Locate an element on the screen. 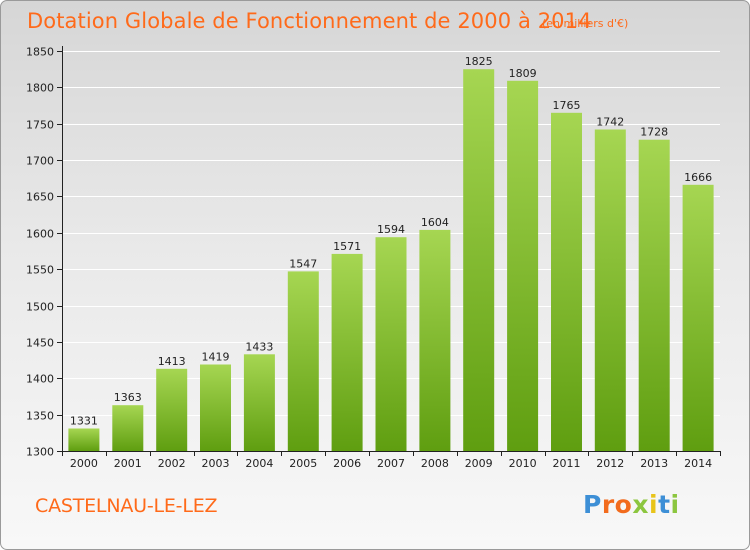 This screenshot has width=750, height=550. bar-value-label: 1433 is located at coordinates (259, 346).